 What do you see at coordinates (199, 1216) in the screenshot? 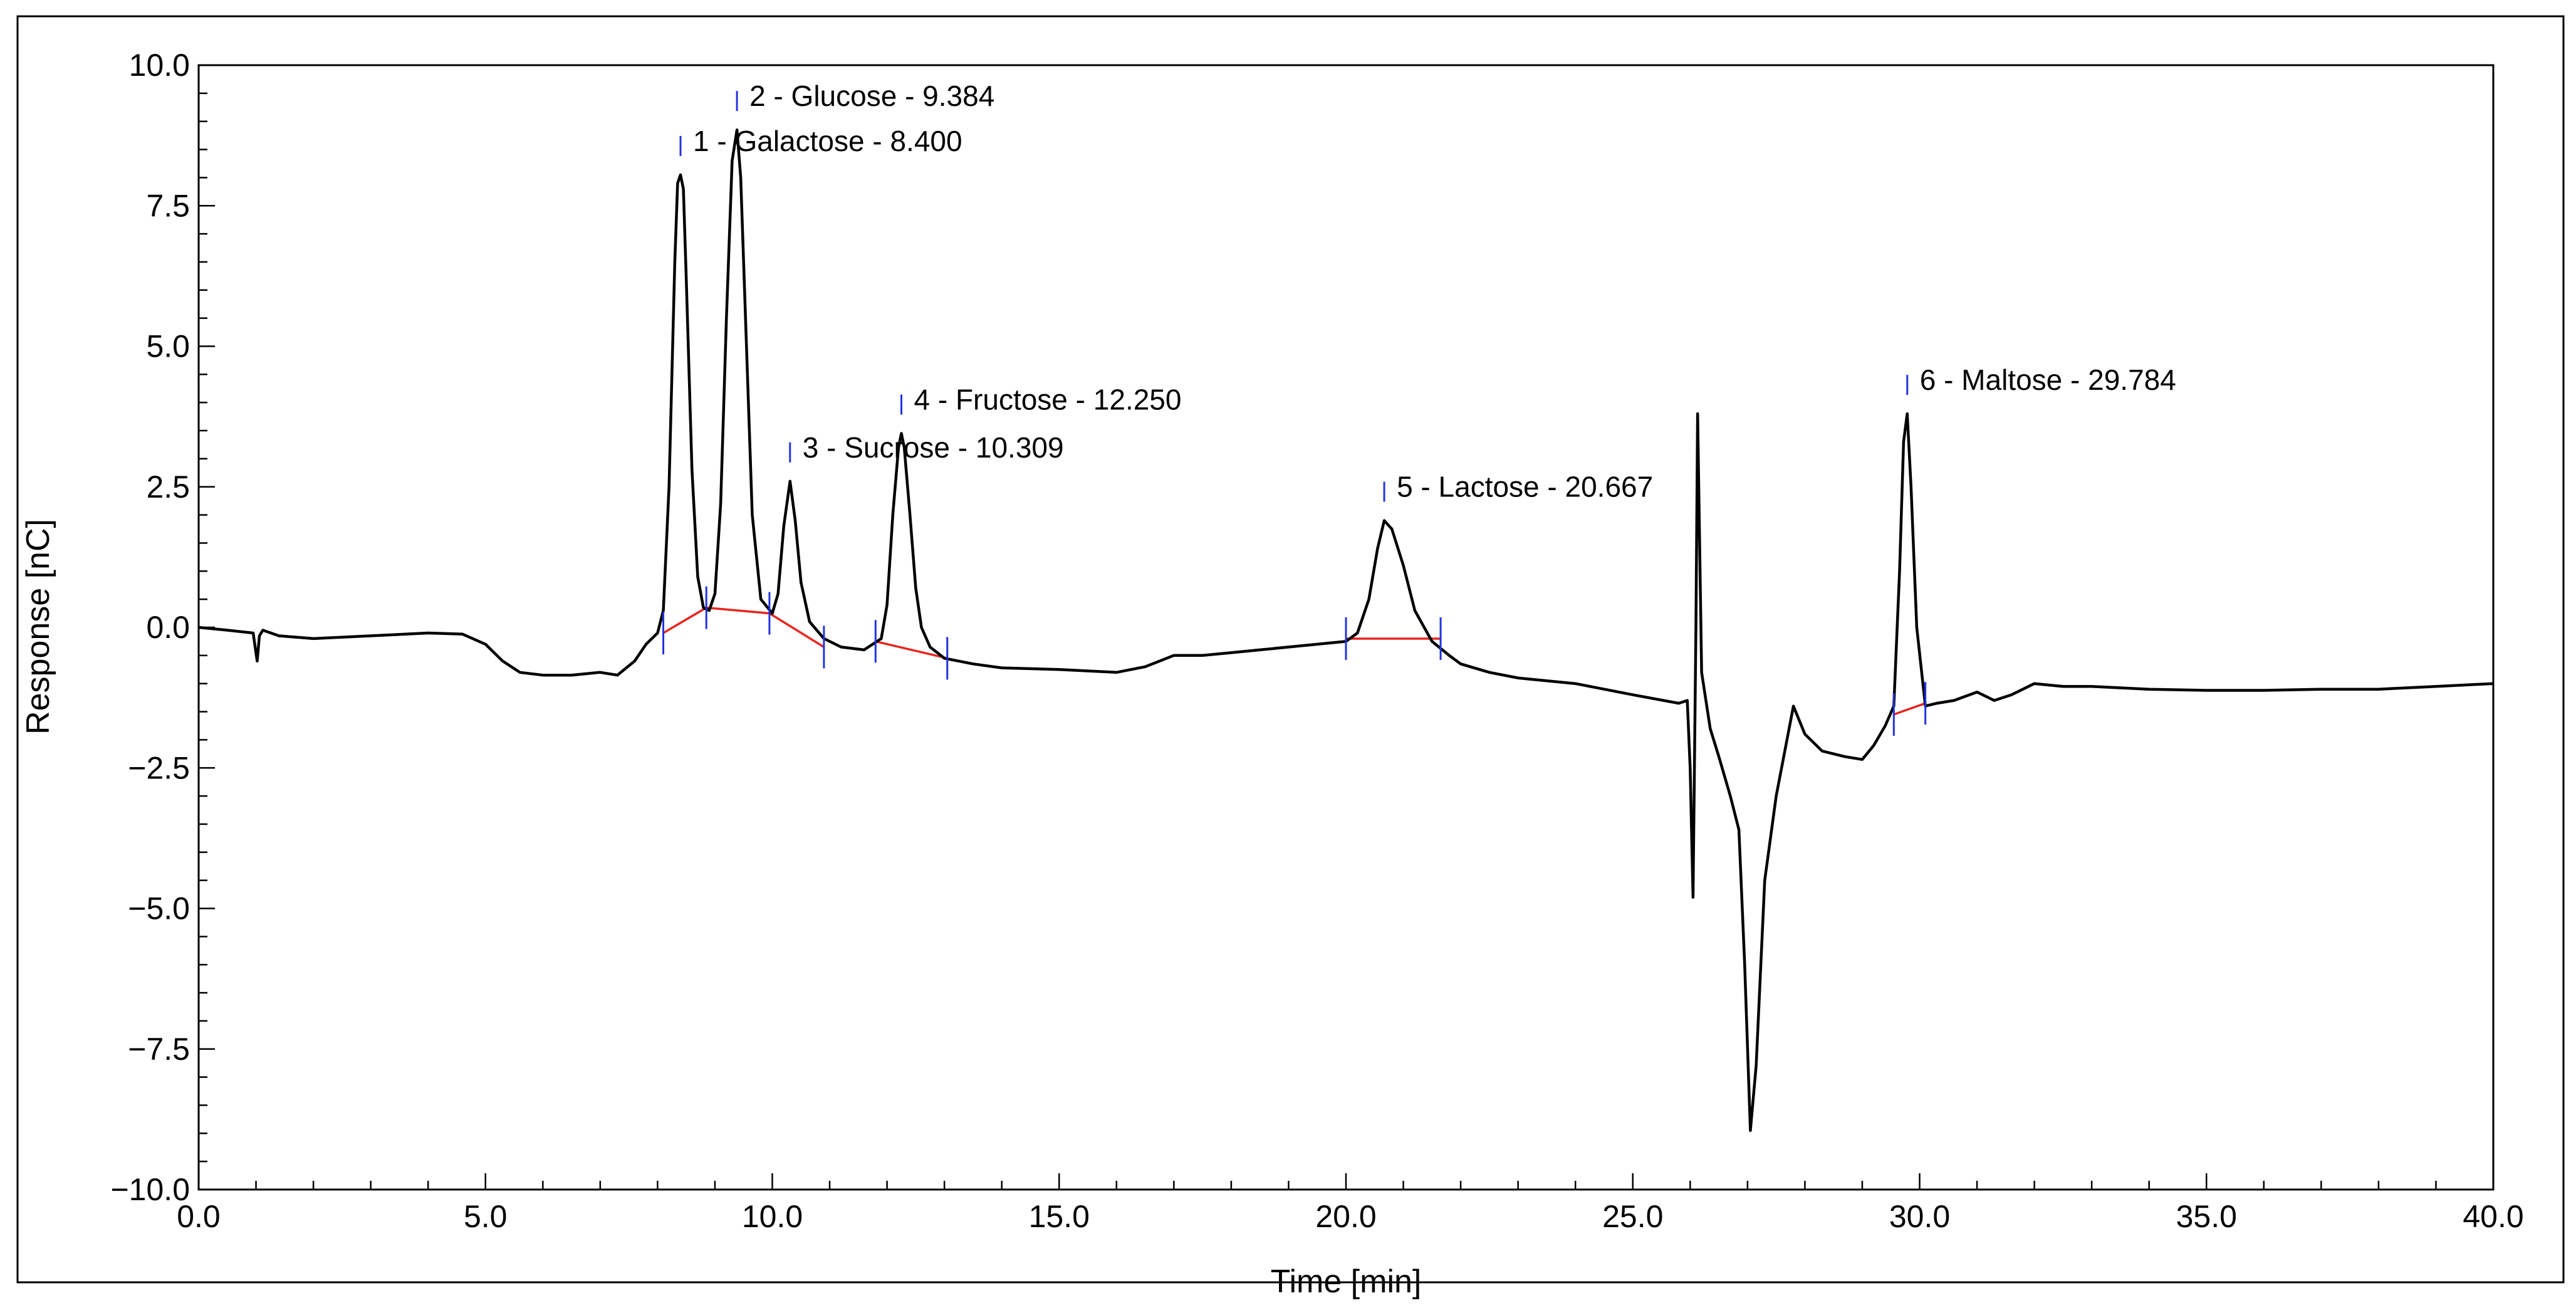
I see `x-tick-label: 0.0` at bounding box center [199, 1216].